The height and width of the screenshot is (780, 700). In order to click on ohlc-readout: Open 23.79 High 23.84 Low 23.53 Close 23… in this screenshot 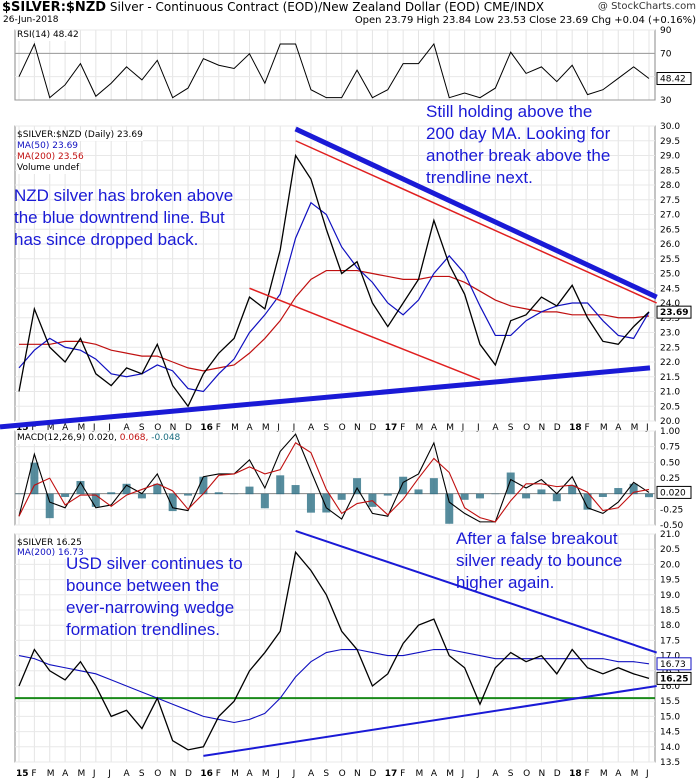, I will do `click(525, 20)`.